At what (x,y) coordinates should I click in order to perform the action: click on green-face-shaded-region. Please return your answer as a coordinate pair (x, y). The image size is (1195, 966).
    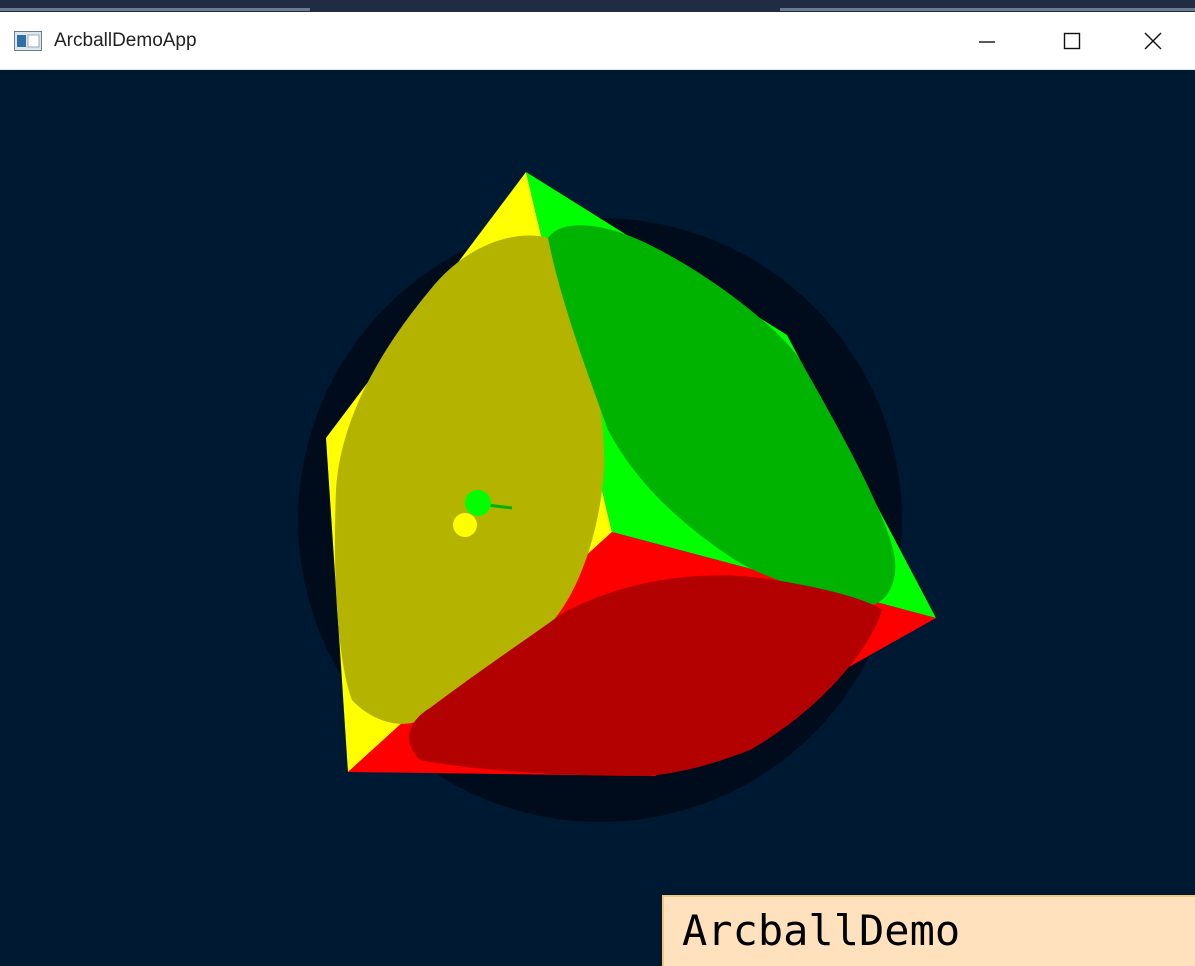
    Looking at the image, I should click on (722, 415).